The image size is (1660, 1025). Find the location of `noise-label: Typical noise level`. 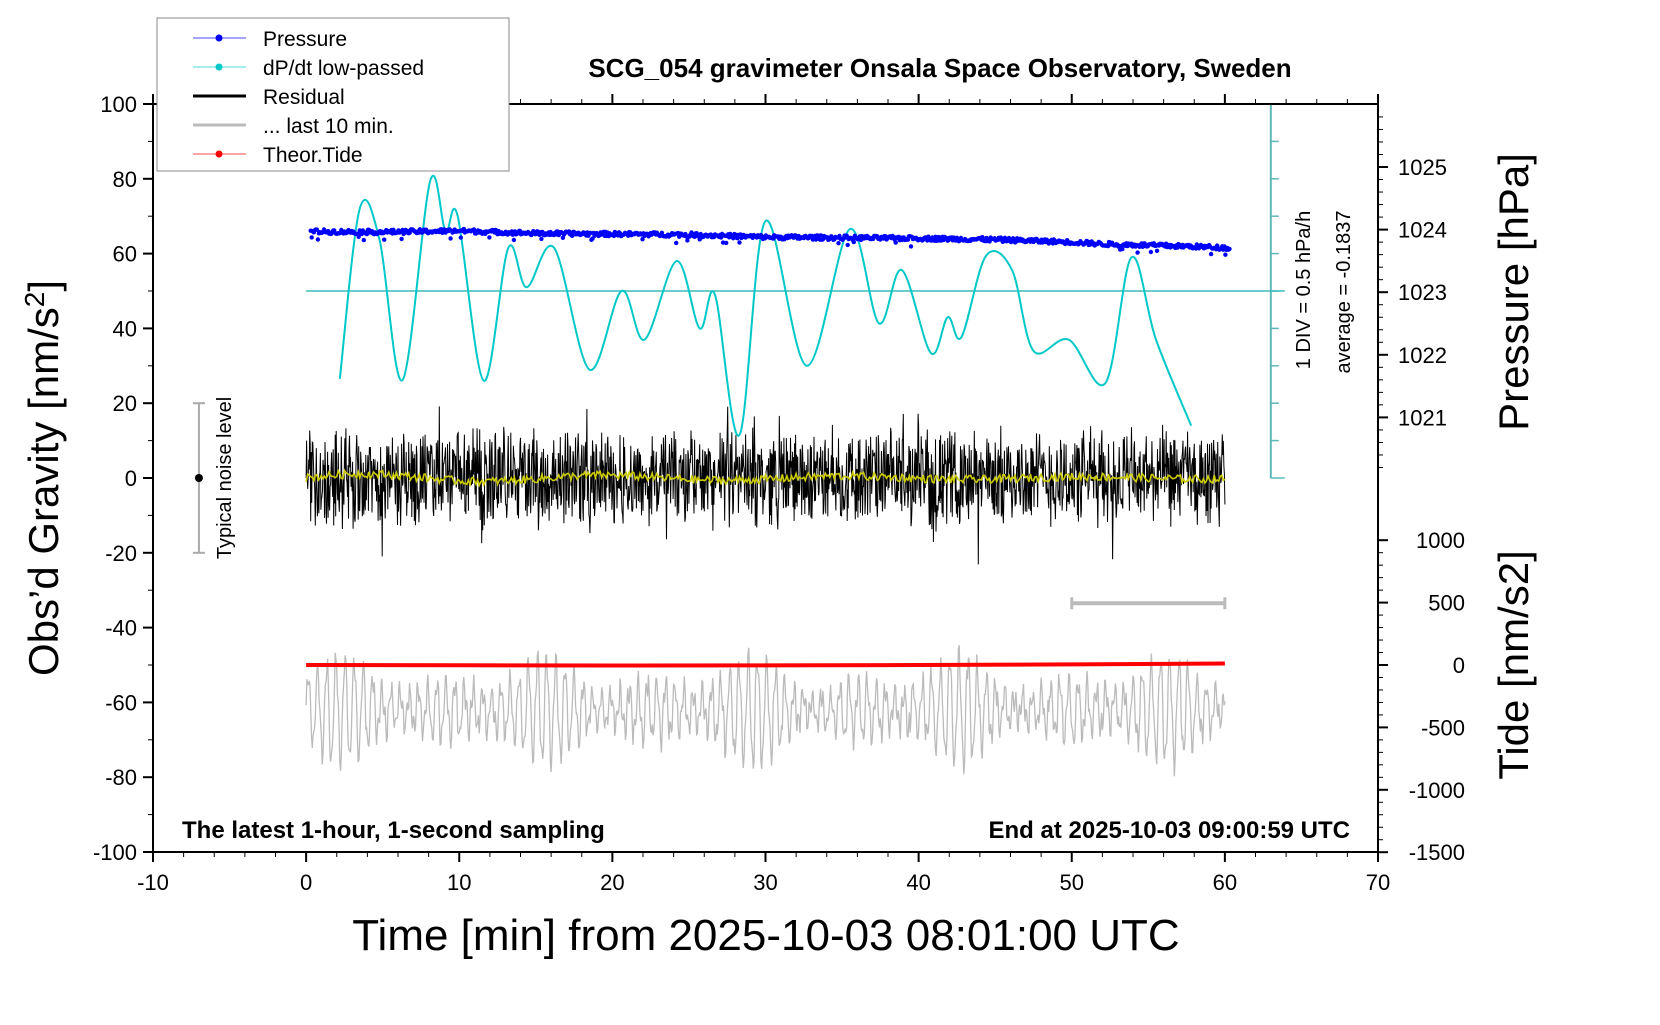

noise-label: Typical noise level is located at coordinates (225, 478).